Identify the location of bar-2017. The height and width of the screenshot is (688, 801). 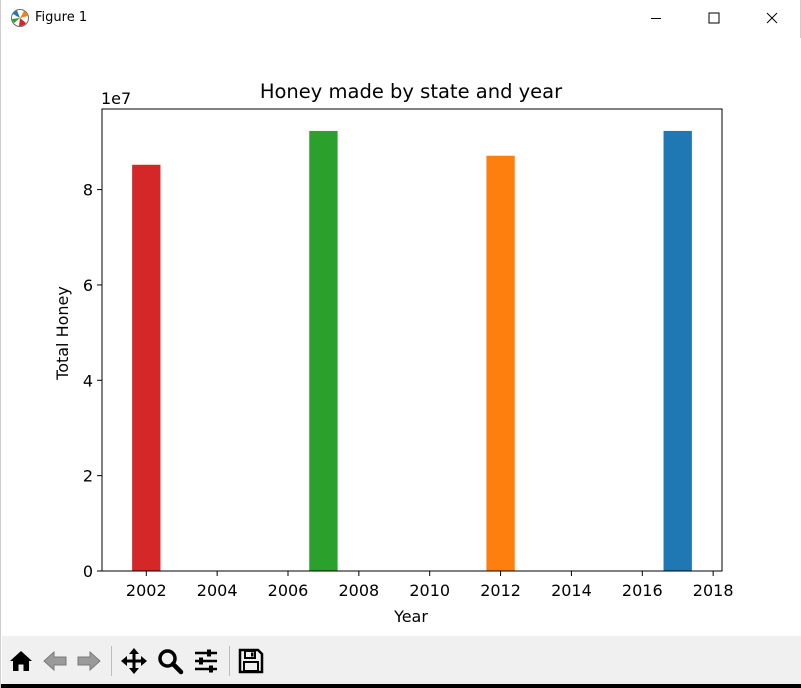
(677, 350).